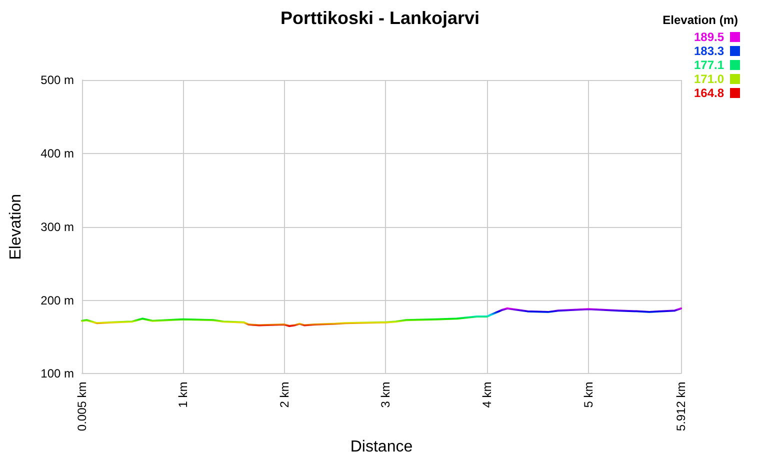 The image size is (760, 460). Describe the element at coordinates (709, 93) in the screenshot. I see `color-bar-label: 164.8` at that location.